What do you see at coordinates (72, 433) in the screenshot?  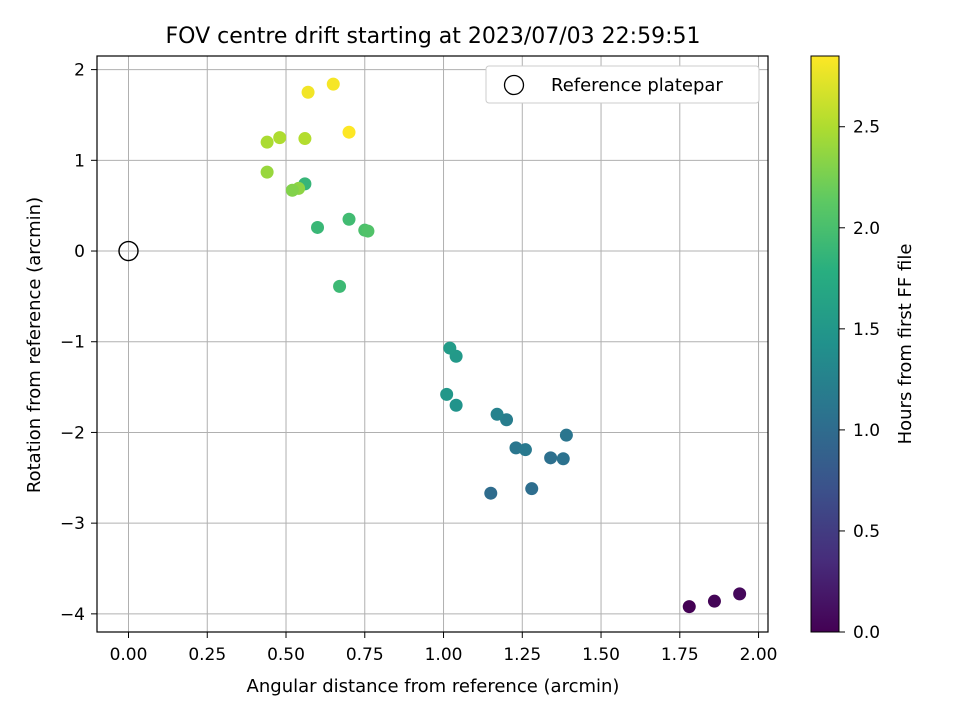 I see `y-tick-label: −2` at bounding box center [72, 433].